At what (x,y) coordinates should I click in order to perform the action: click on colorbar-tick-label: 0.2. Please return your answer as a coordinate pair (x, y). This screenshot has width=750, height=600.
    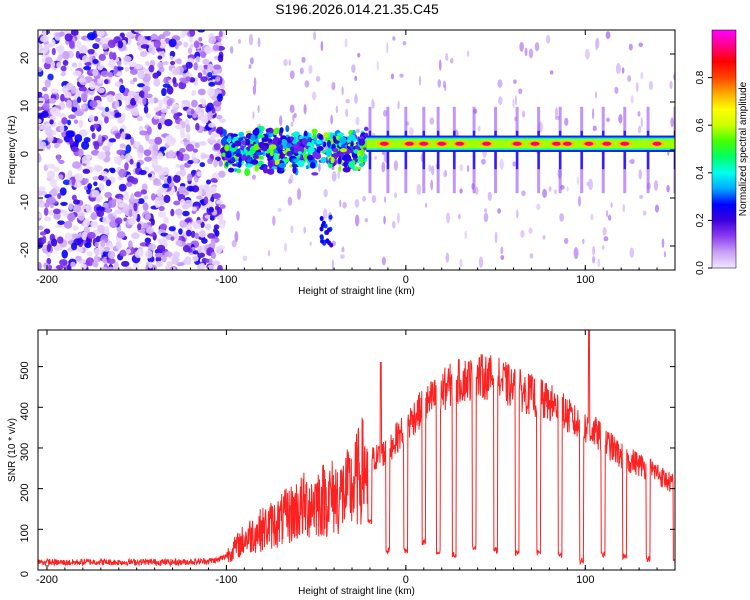
    Looking at the image, I should click on (700, 220).